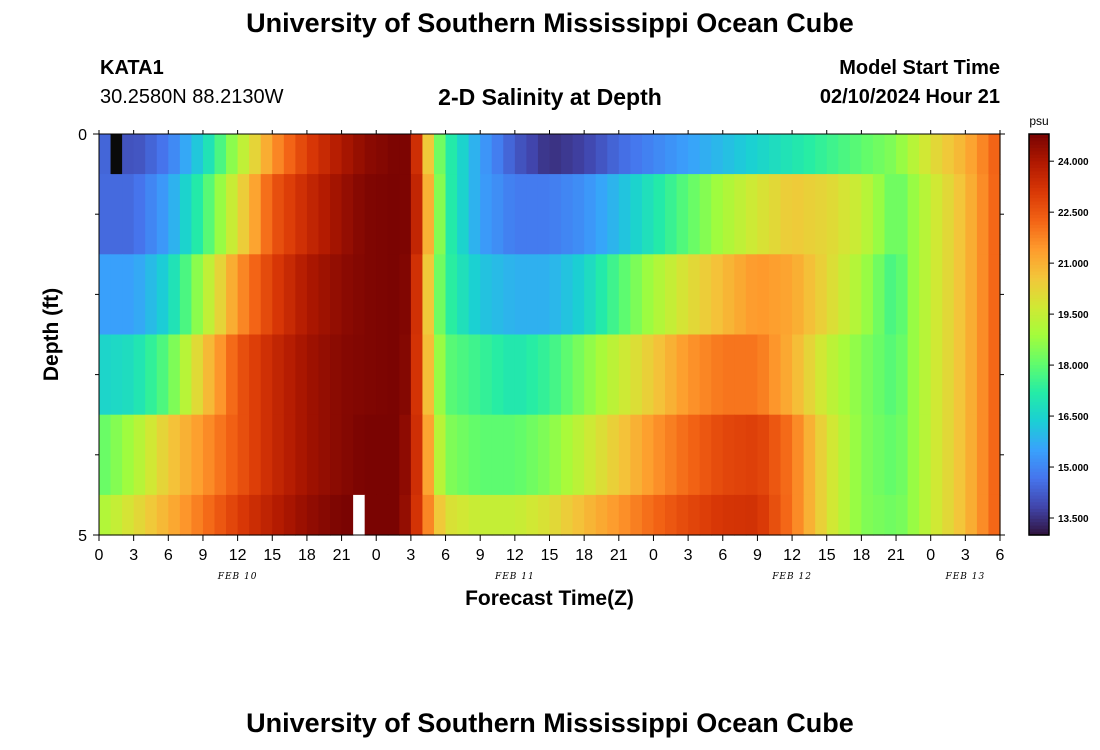 This screenshot has height=750, width=1100. Describe the element at coordinates (1073, 417) in the screenshot. I see `colorbar-tick-label: 16.500` at that location.